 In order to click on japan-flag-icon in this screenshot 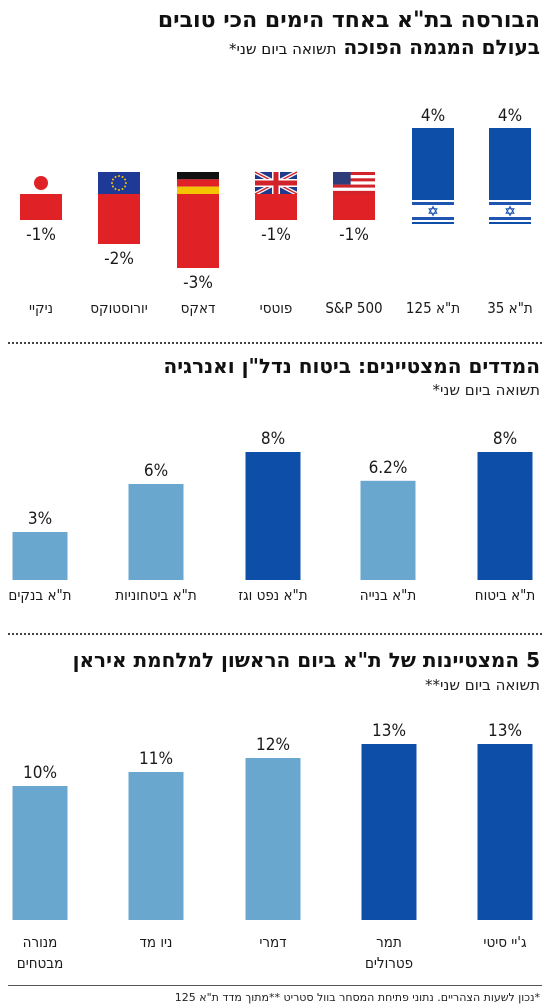, I will do `click(41, 183)`.